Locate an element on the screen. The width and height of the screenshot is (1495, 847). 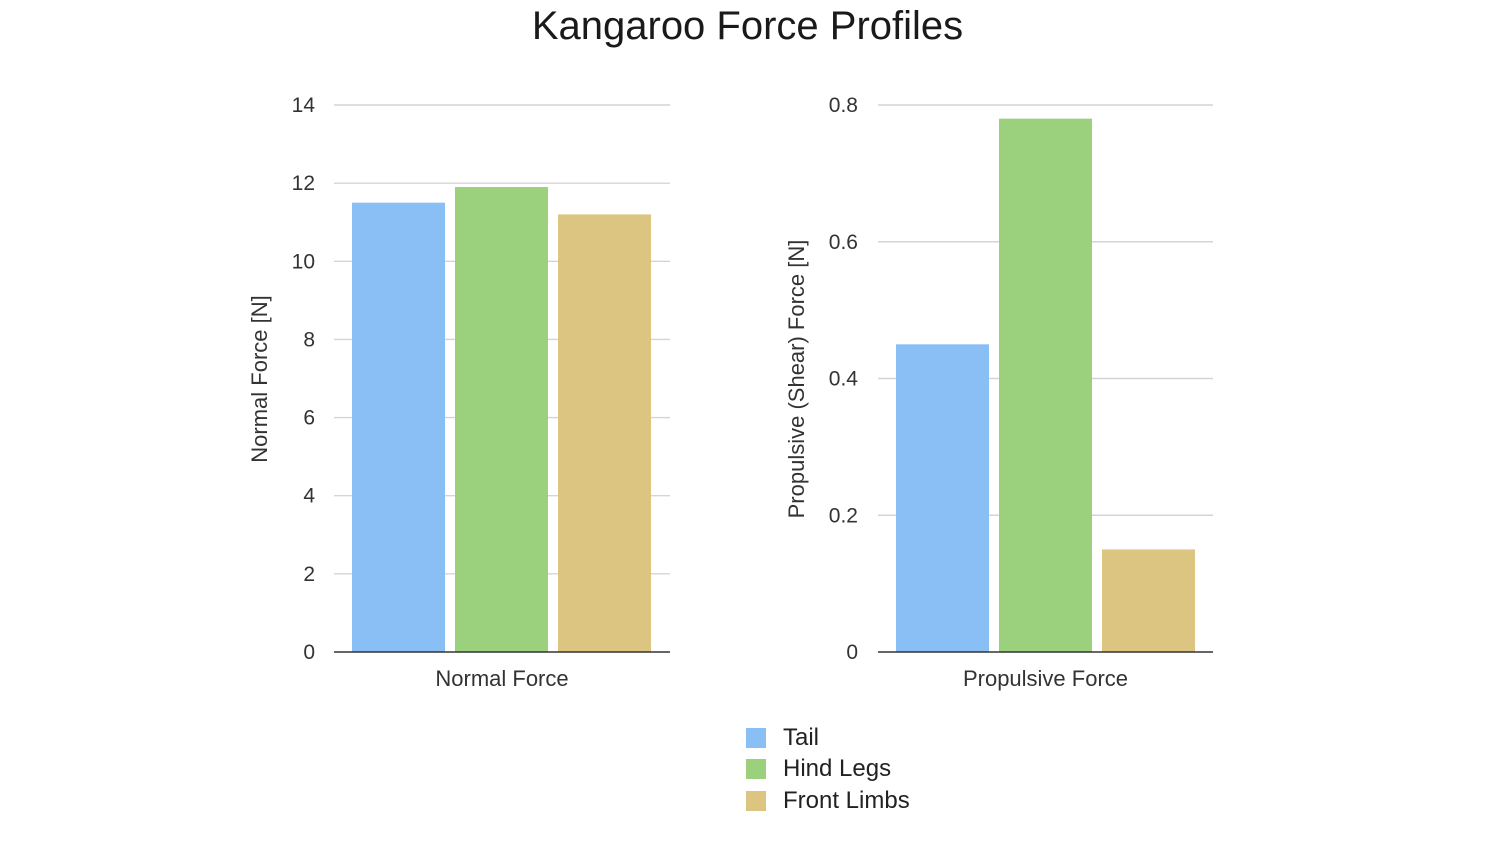
normal-y-axis-title: Normal Force [N] is located at coordinates (259, 378).